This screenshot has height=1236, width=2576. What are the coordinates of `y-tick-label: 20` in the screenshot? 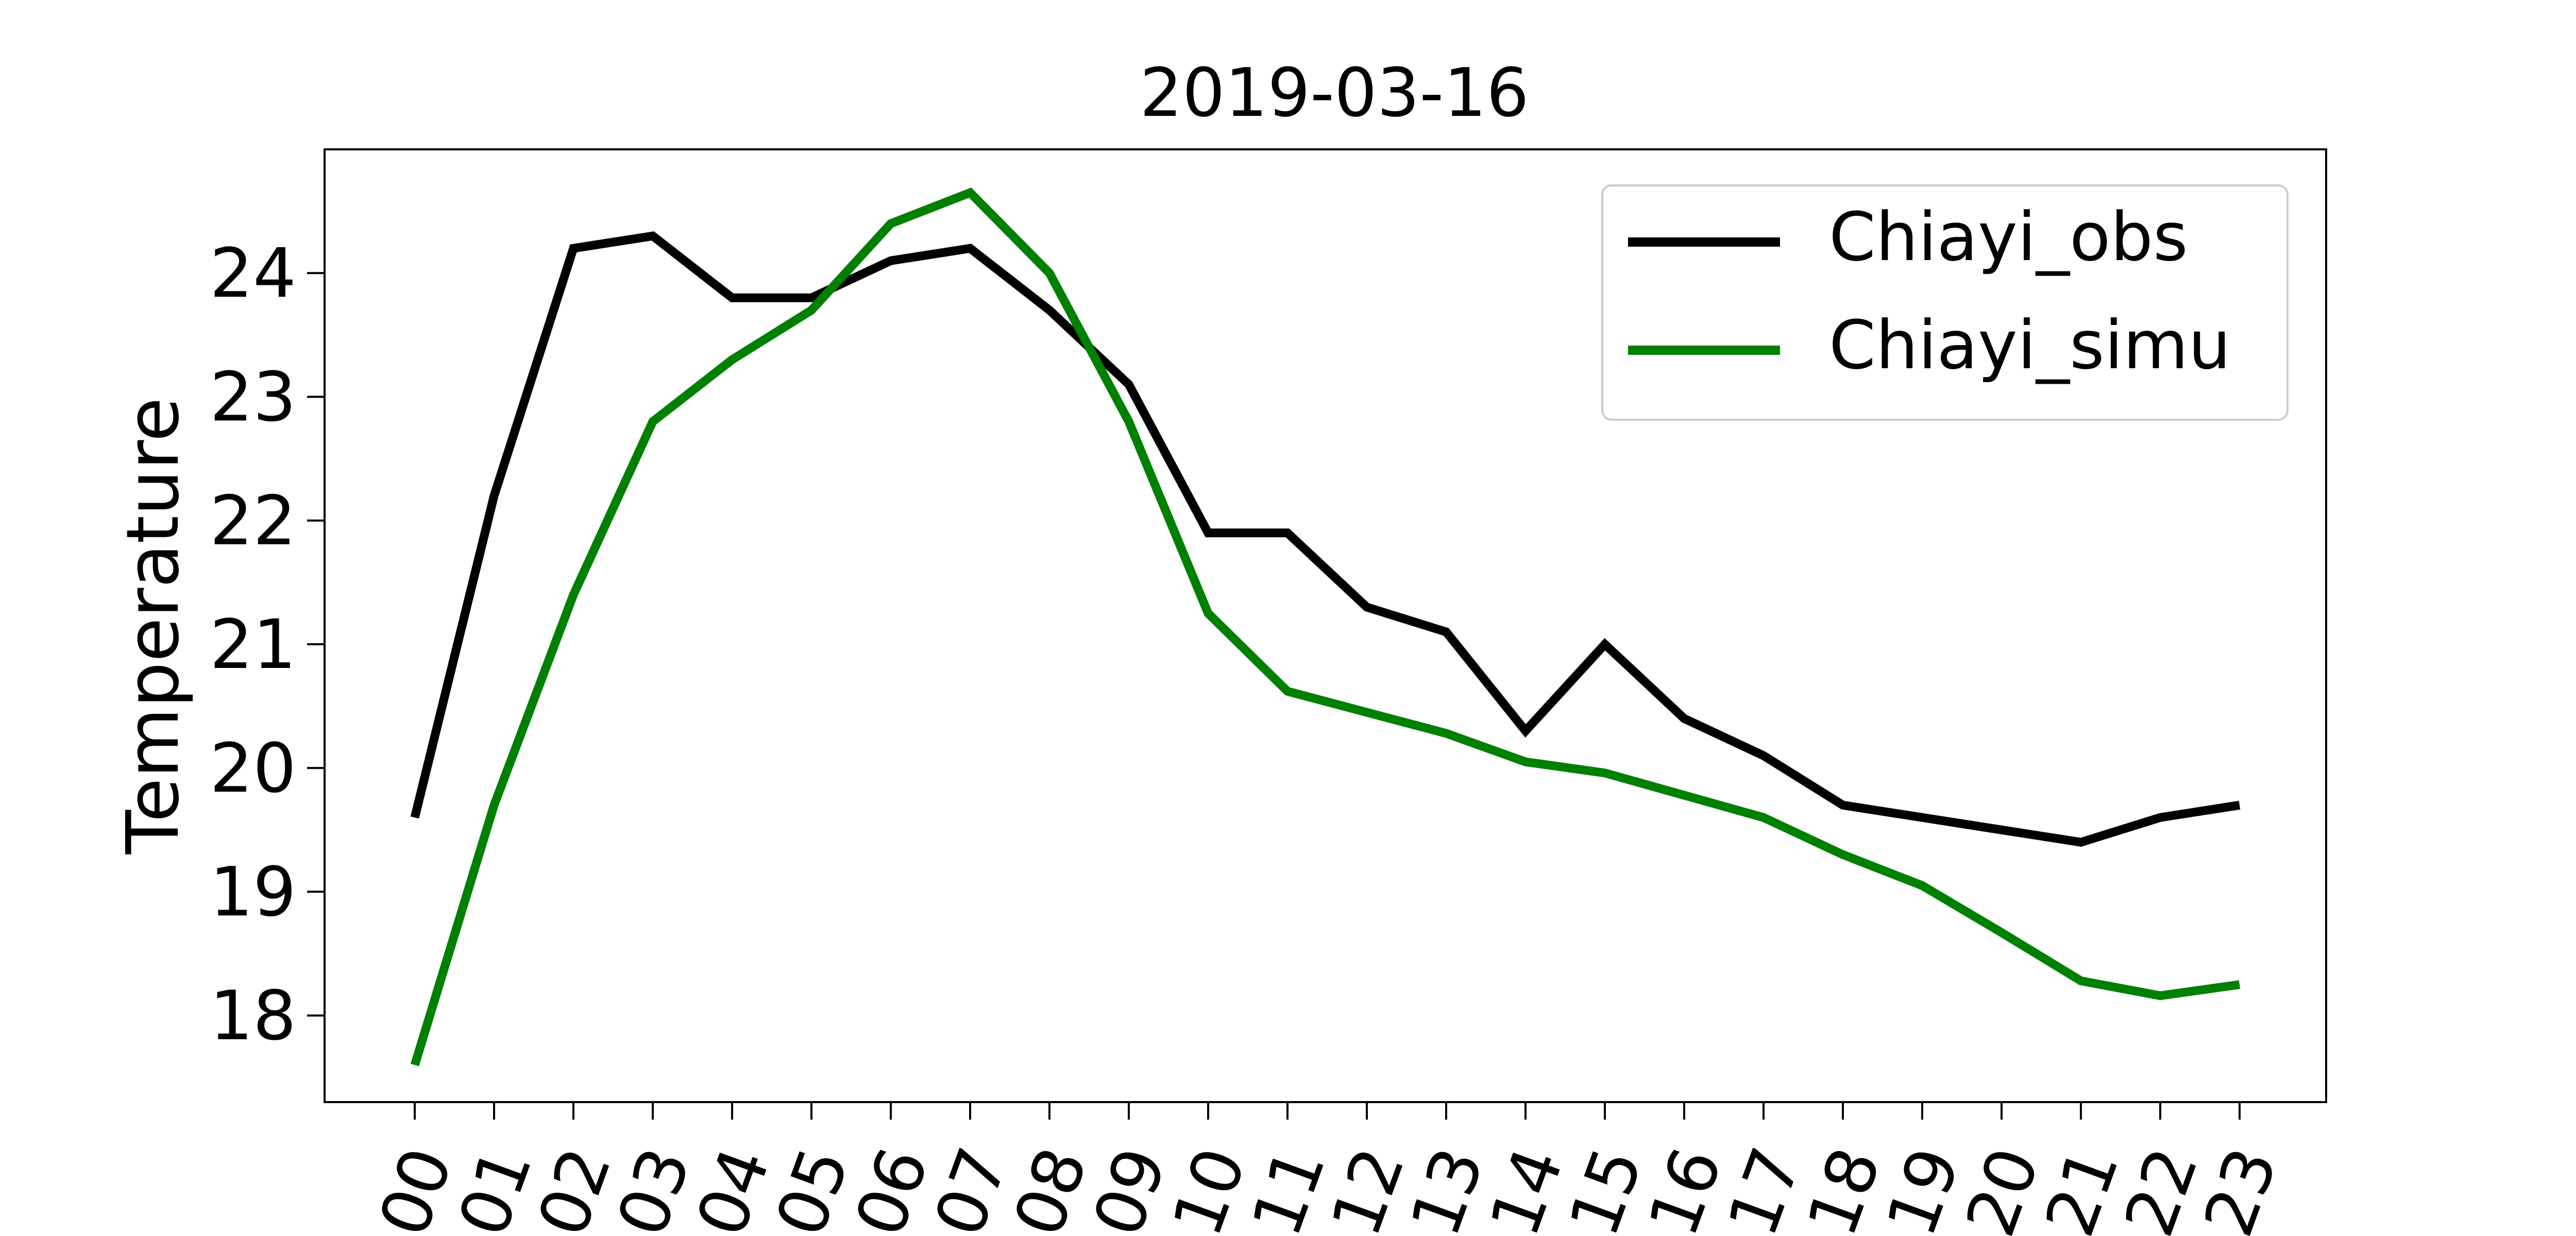 It's located at (253, 768).